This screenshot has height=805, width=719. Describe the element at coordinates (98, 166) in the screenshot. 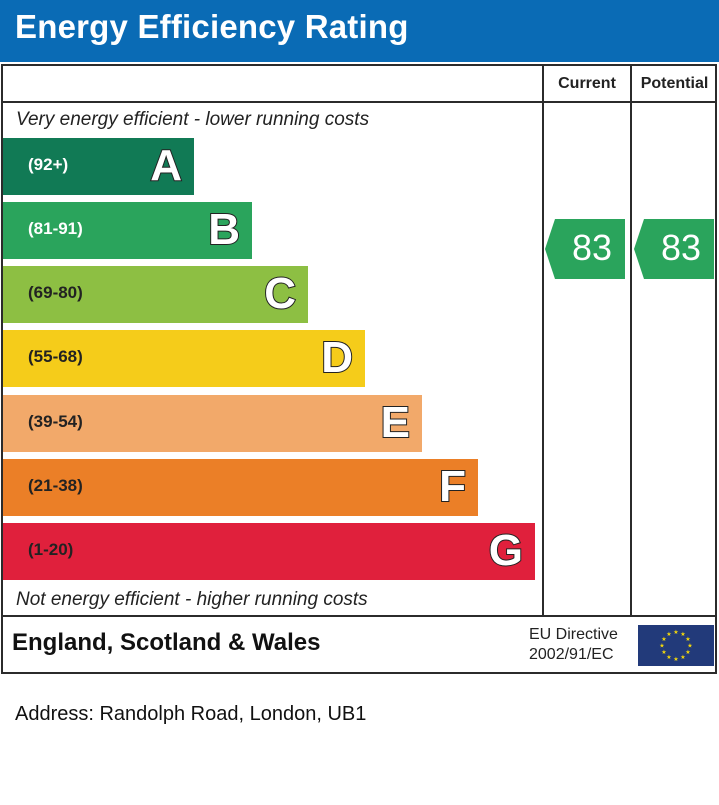

I see `band-a: (92+) A` at that location.